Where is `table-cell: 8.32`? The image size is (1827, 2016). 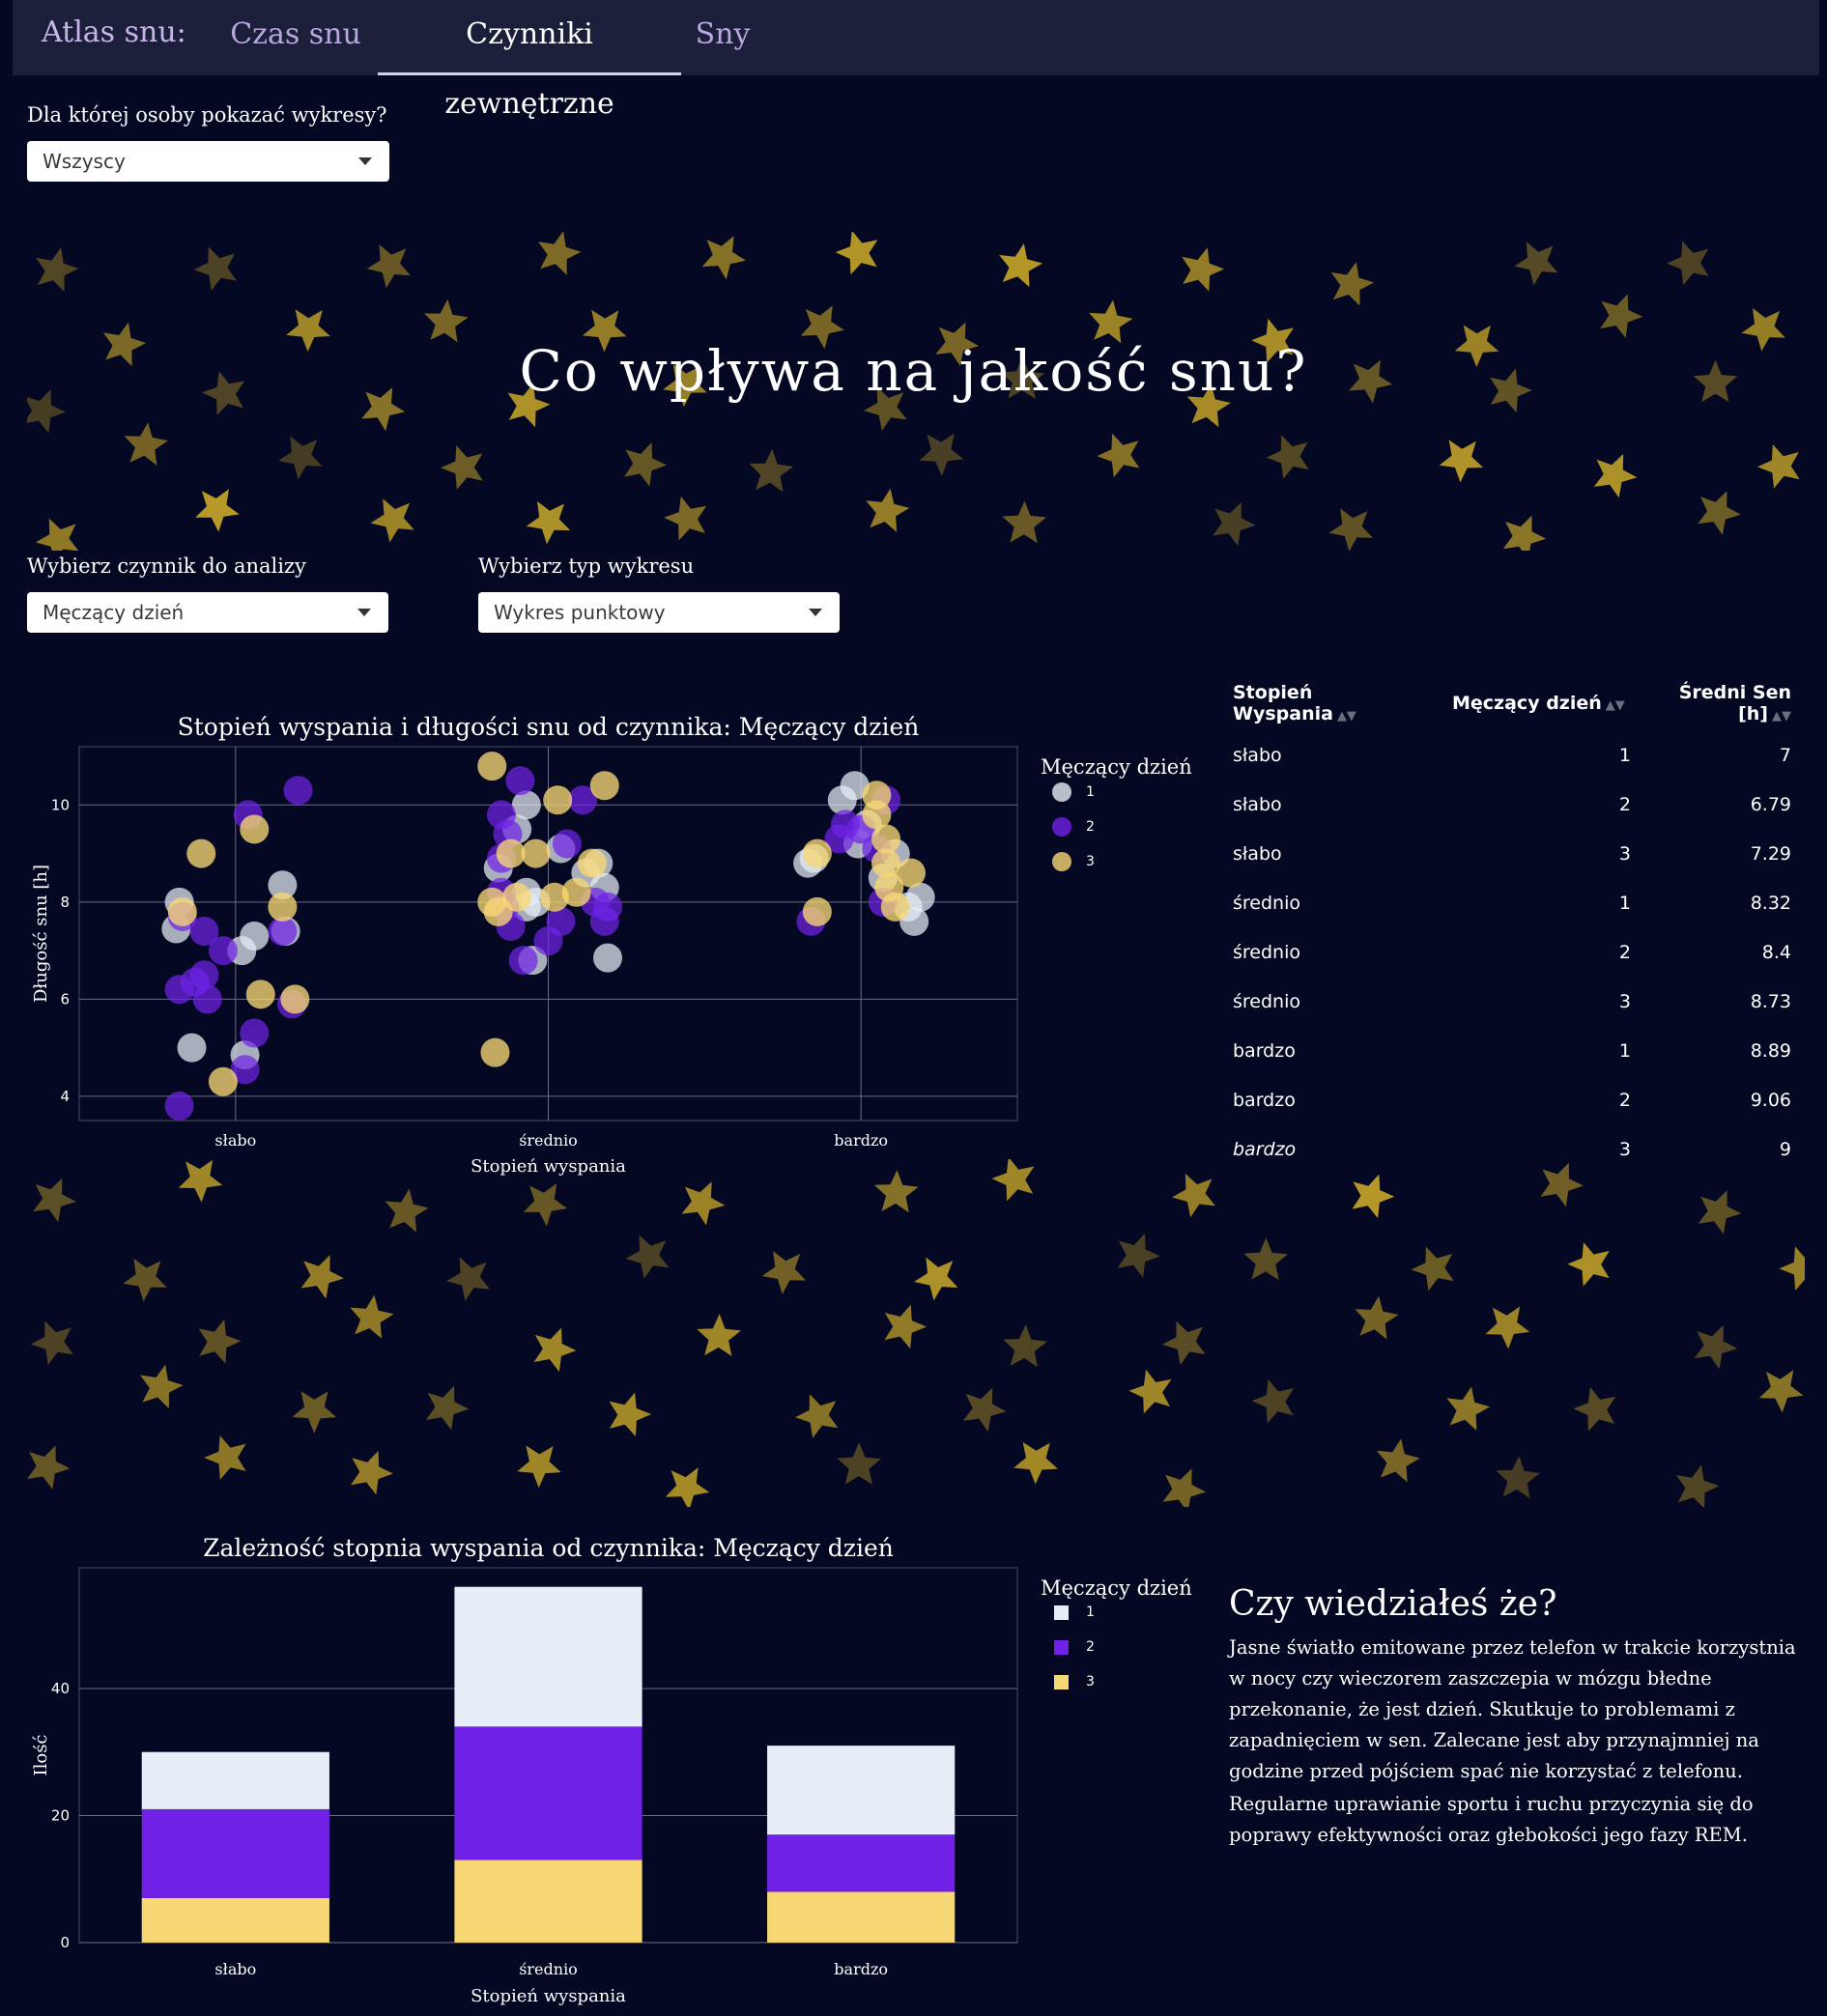
table-cell: 8.32 is located at coordinates (1770, 903).